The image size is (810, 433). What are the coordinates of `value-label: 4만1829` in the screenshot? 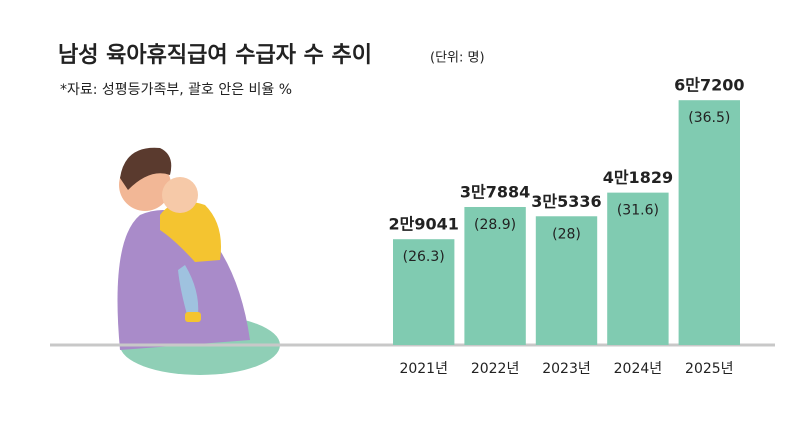 It's located at (638, 177).